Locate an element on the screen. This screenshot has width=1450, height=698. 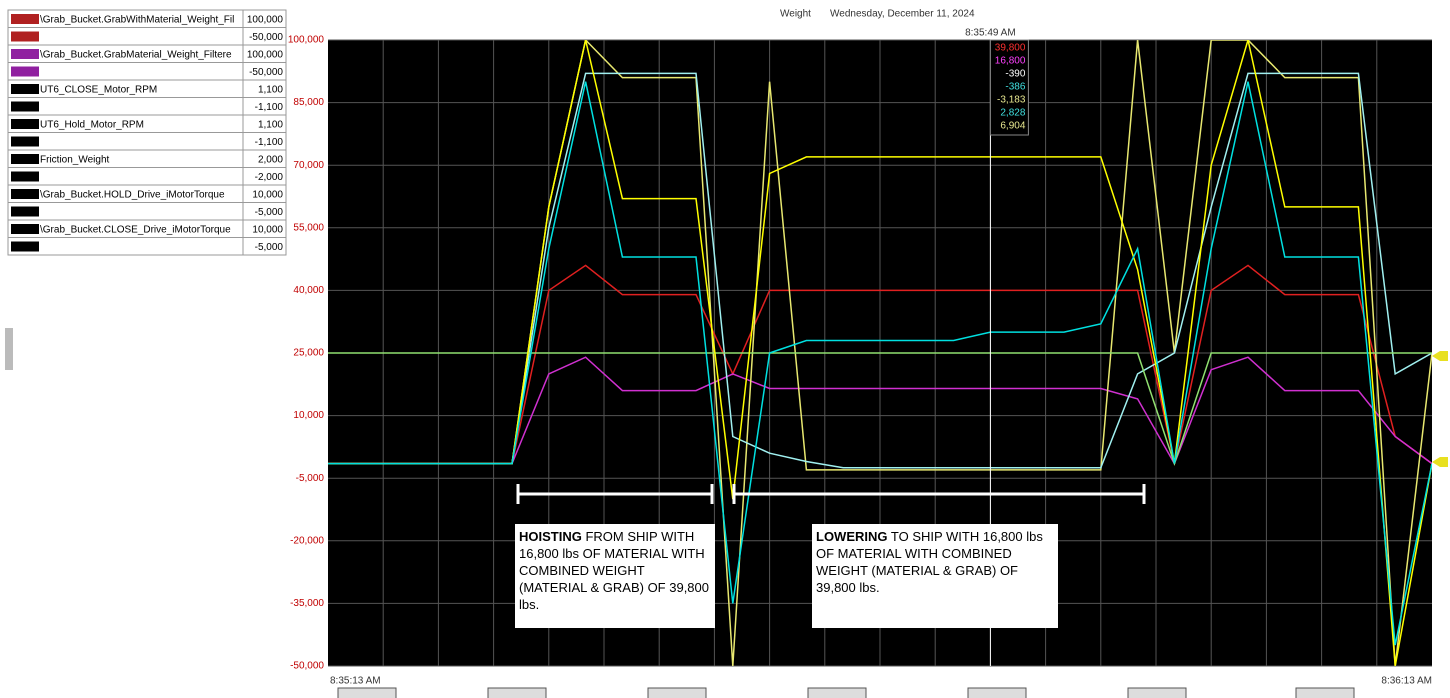
y-tick-label: -20,000 is located at coordinates (307, 540).